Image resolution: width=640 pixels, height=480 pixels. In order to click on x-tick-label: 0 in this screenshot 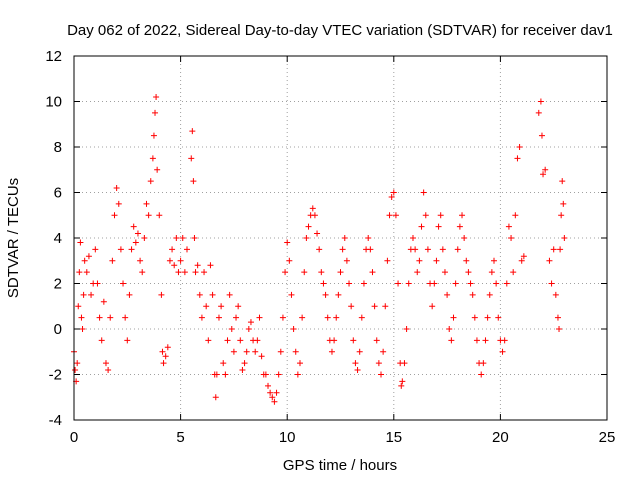, I will do `click(74, 437)`.